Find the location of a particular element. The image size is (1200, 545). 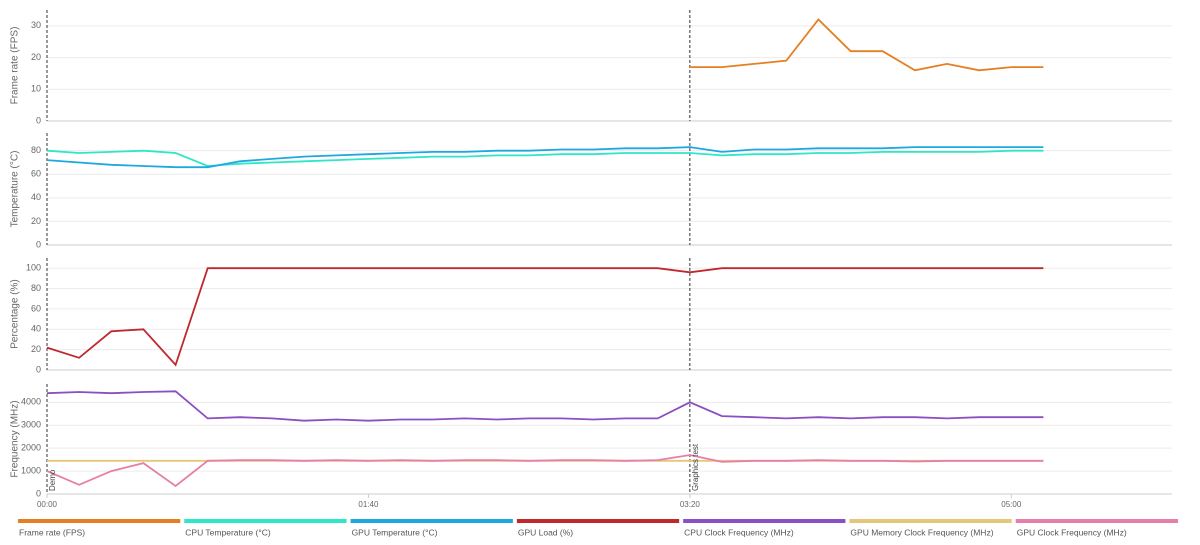

y-tick-label: 3000 is located at coordinates (31, 425).